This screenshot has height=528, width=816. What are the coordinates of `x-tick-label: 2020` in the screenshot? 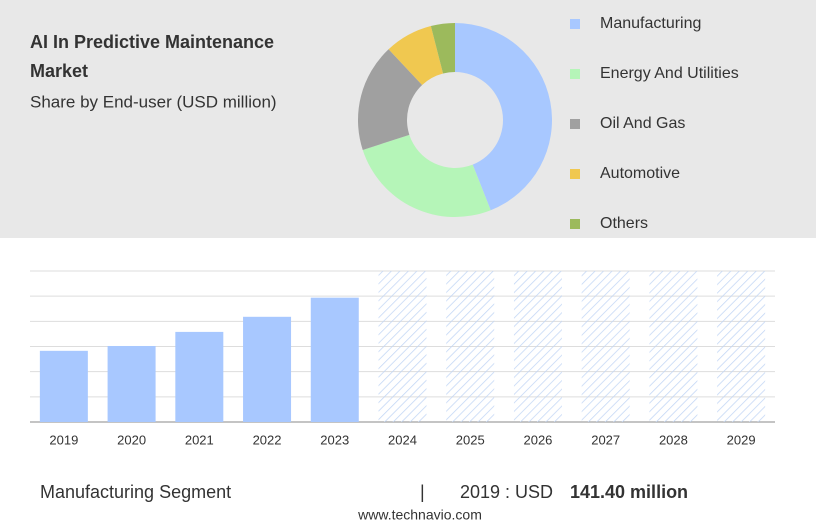 It's located at (131, 439).